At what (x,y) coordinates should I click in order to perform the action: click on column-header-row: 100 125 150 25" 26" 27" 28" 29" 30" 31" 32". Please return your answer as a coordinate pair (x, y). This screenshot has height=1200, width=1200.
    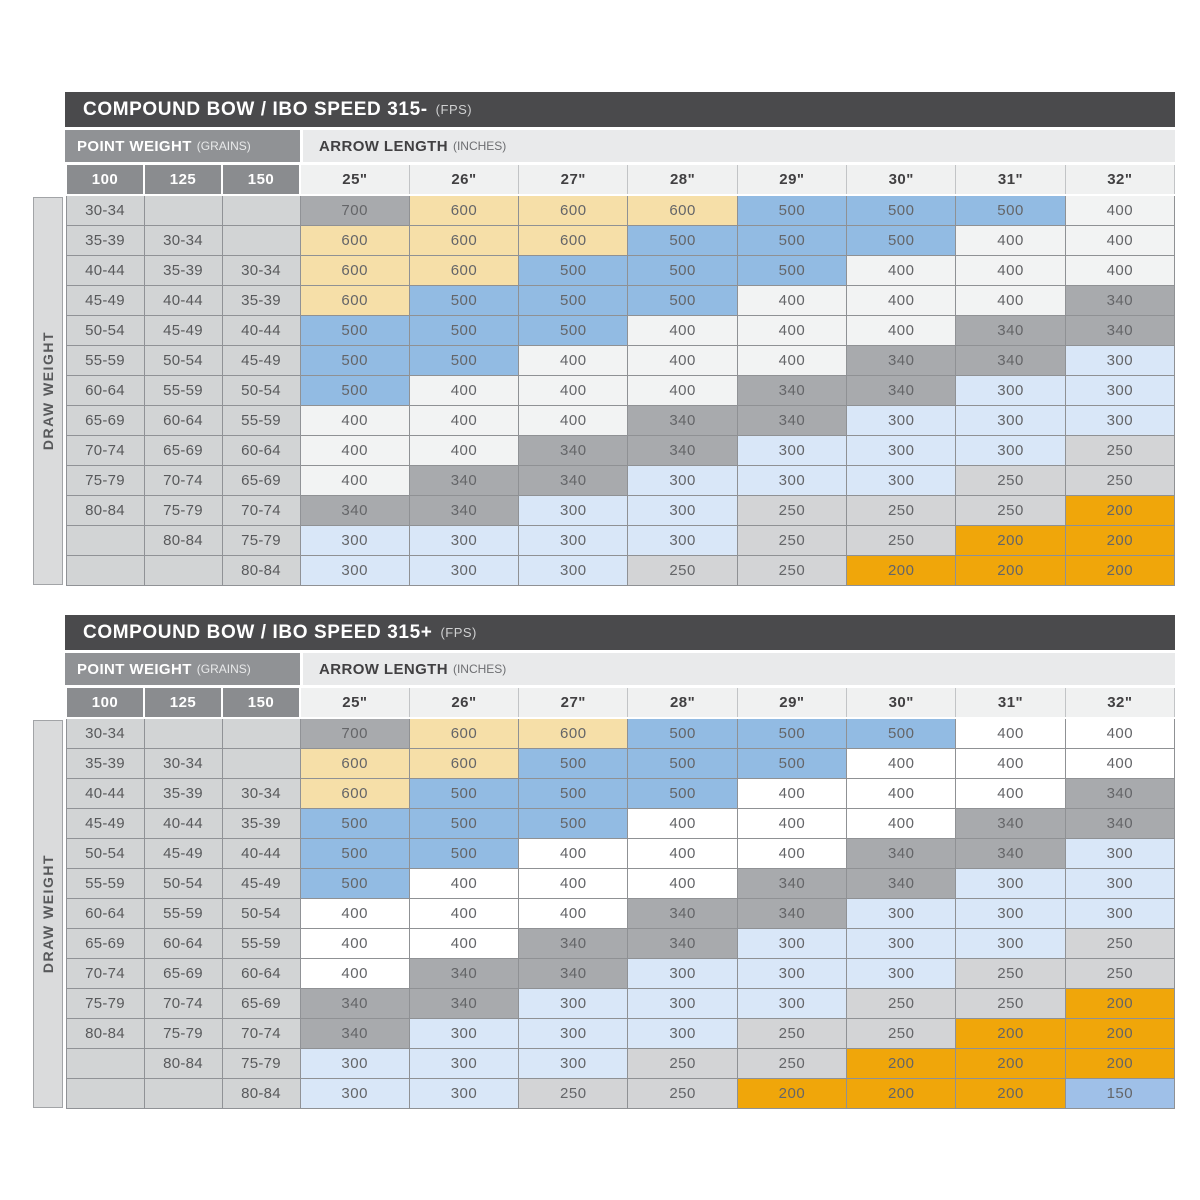
    Looking at the image, I should click on (620, 180).